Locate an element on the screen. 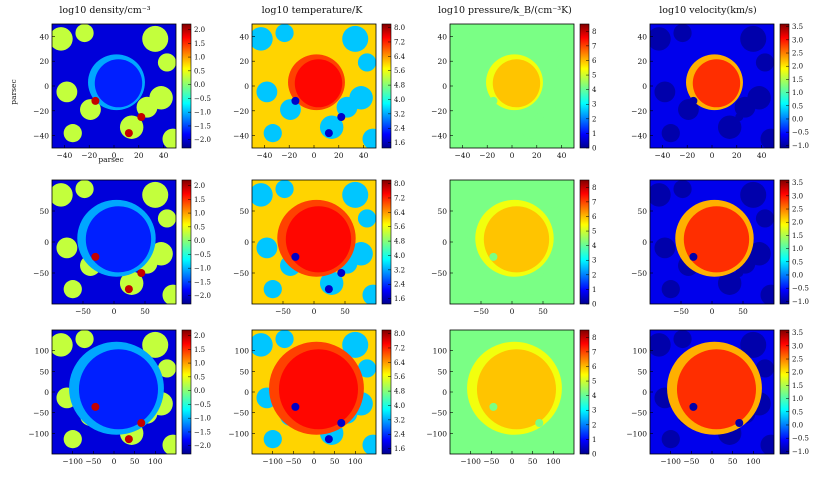  colorbar-tick-label: 8 is located at coordinates (594, 338).